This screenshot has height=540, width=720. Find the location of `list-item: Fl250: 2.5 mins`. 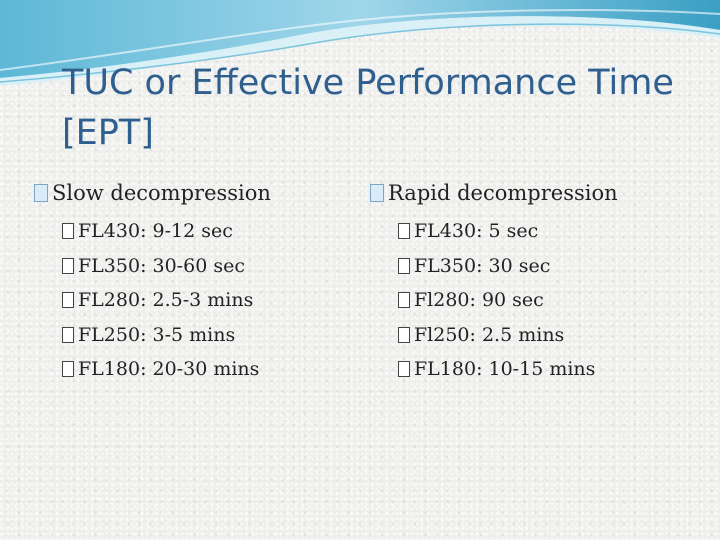

list-item: Fl250: 2.5 mins is located at coordinates (508, 335).